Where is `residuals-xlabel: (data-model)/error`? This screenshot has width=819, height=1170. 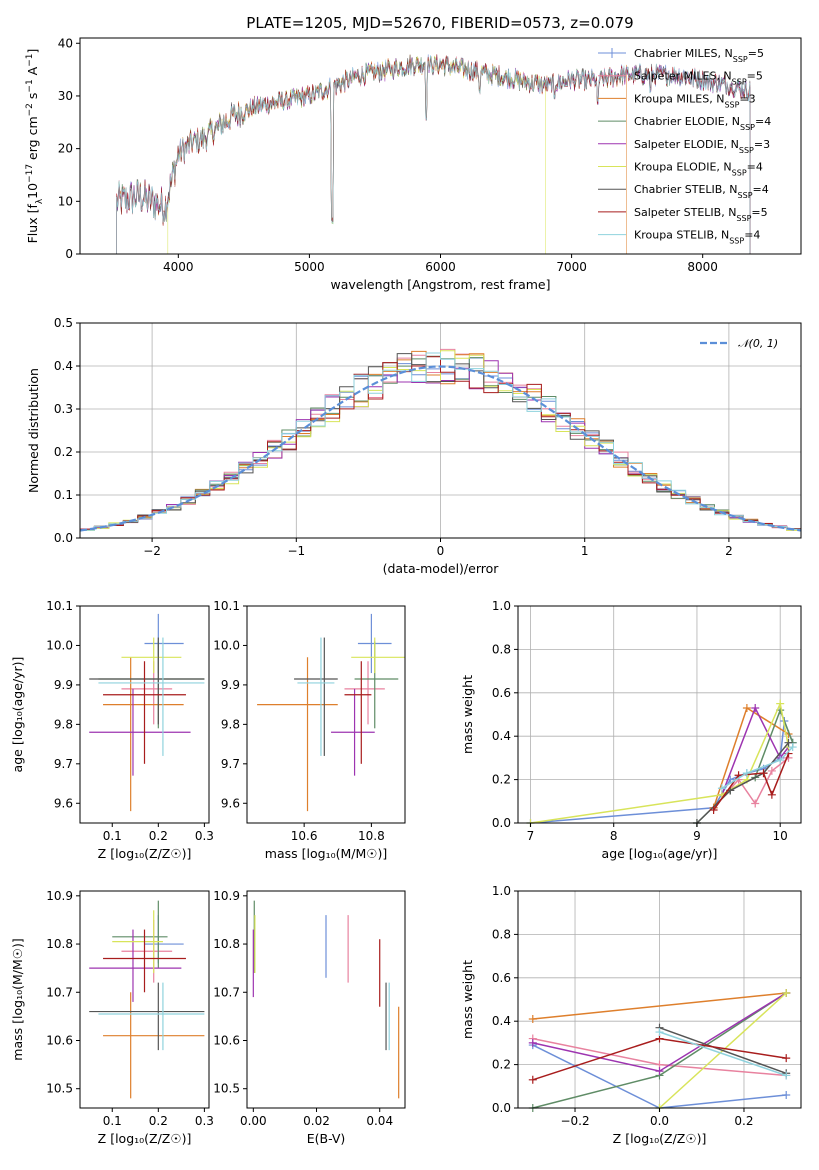 residuals-xlabel: (data-model)/error is located at coordinates (441, 568).